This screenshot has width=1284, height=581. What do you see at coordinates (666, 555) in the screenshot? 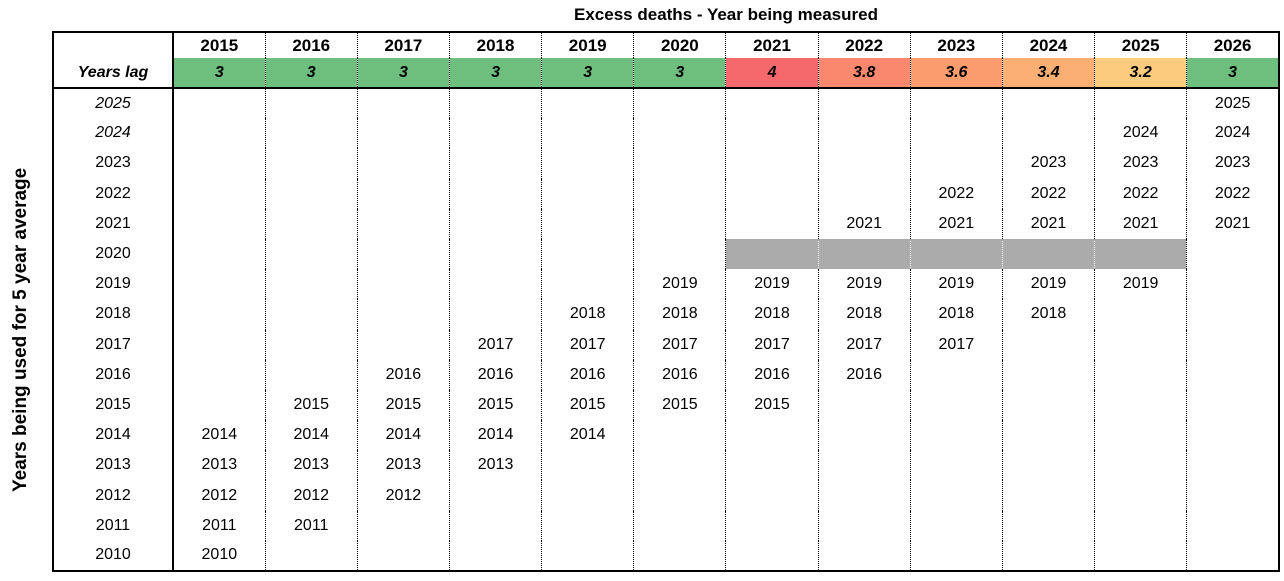
I see `table-row: 2010 2010` at bounding box center [666, 555].